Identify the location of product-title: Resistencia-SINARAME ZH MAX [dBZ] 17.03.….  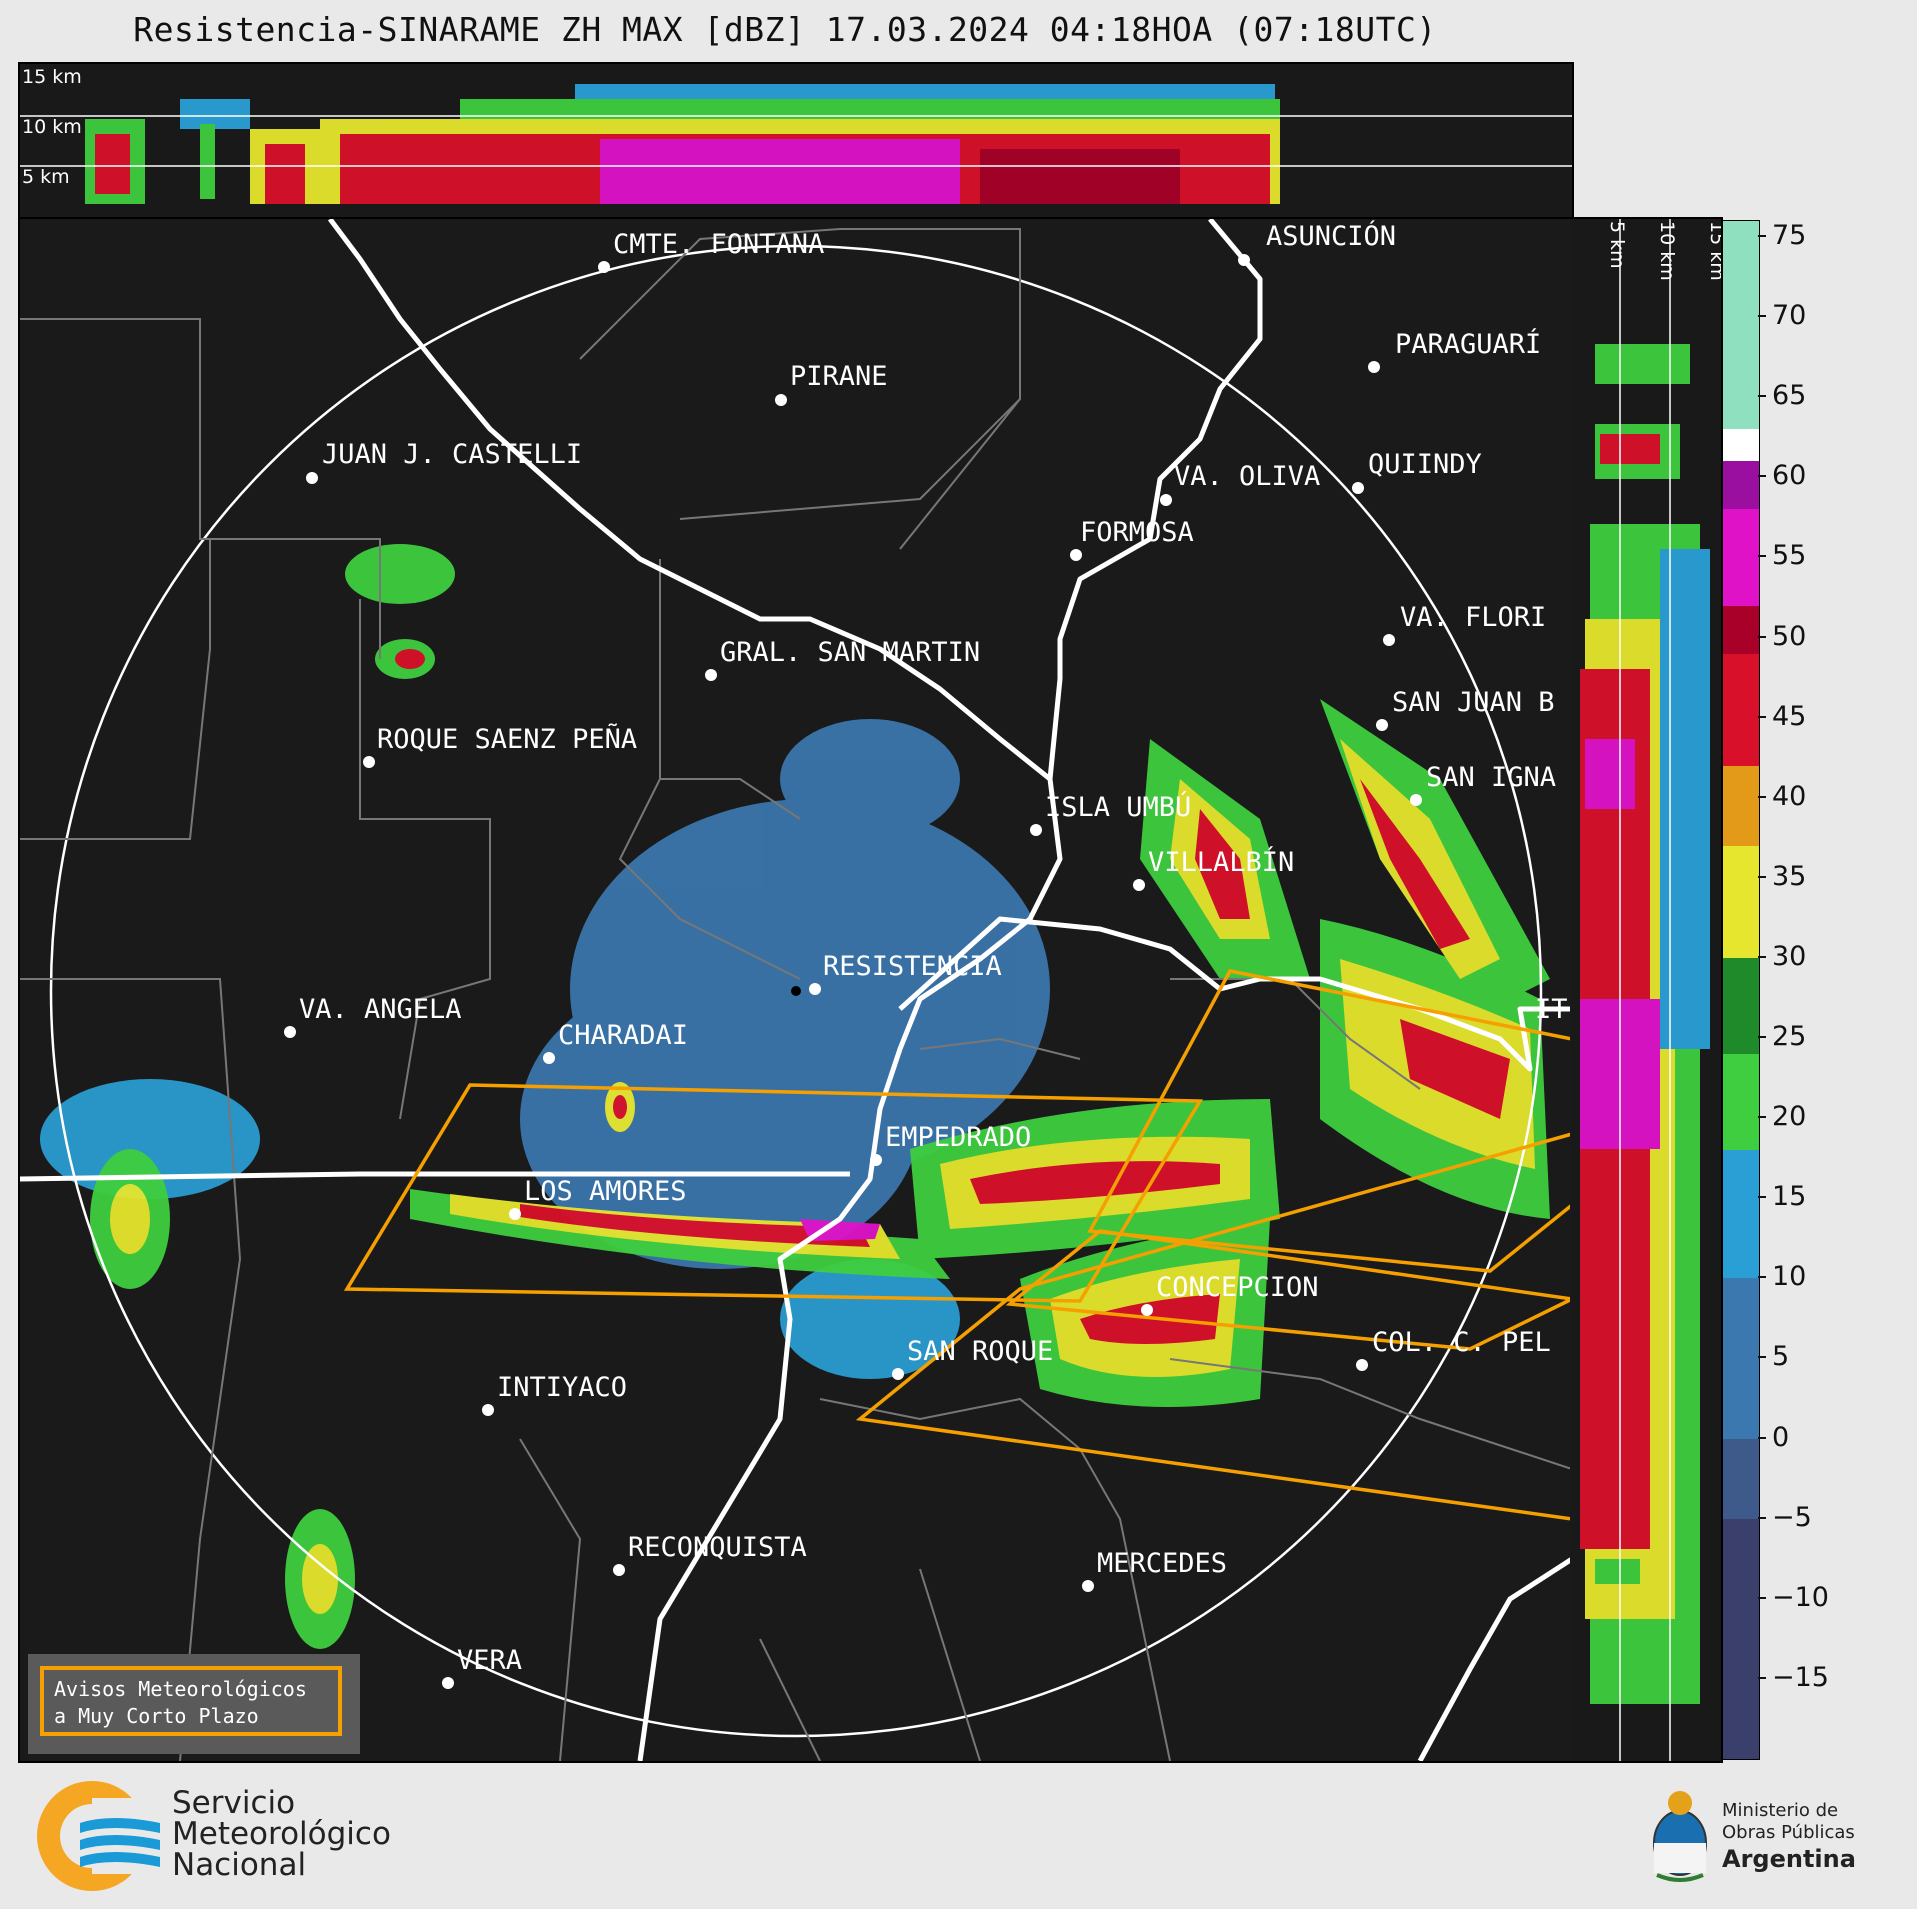
(785, 29).